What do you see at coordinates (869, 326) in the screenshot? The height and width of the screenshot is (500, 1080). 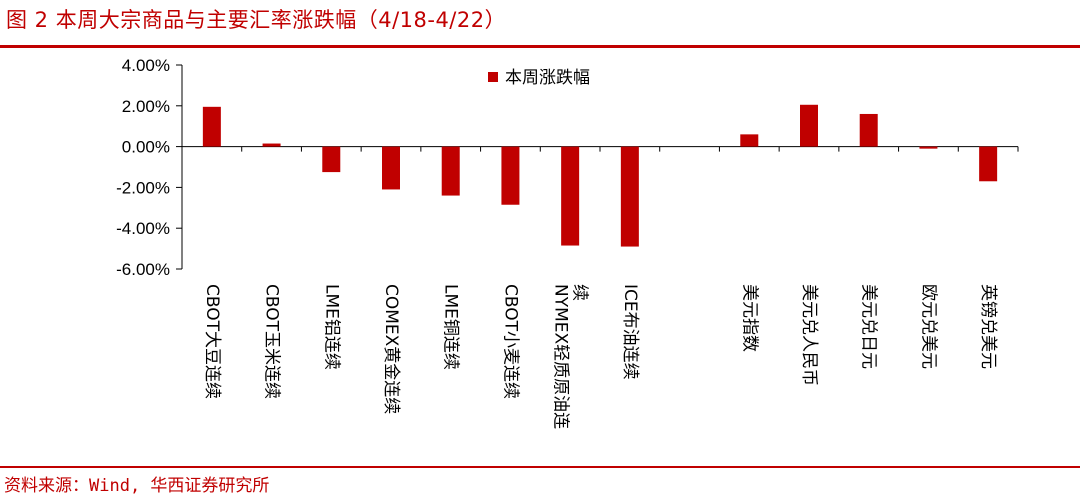 I see `x-category-label: 美元兑日元` at bounding box center [869, 326].